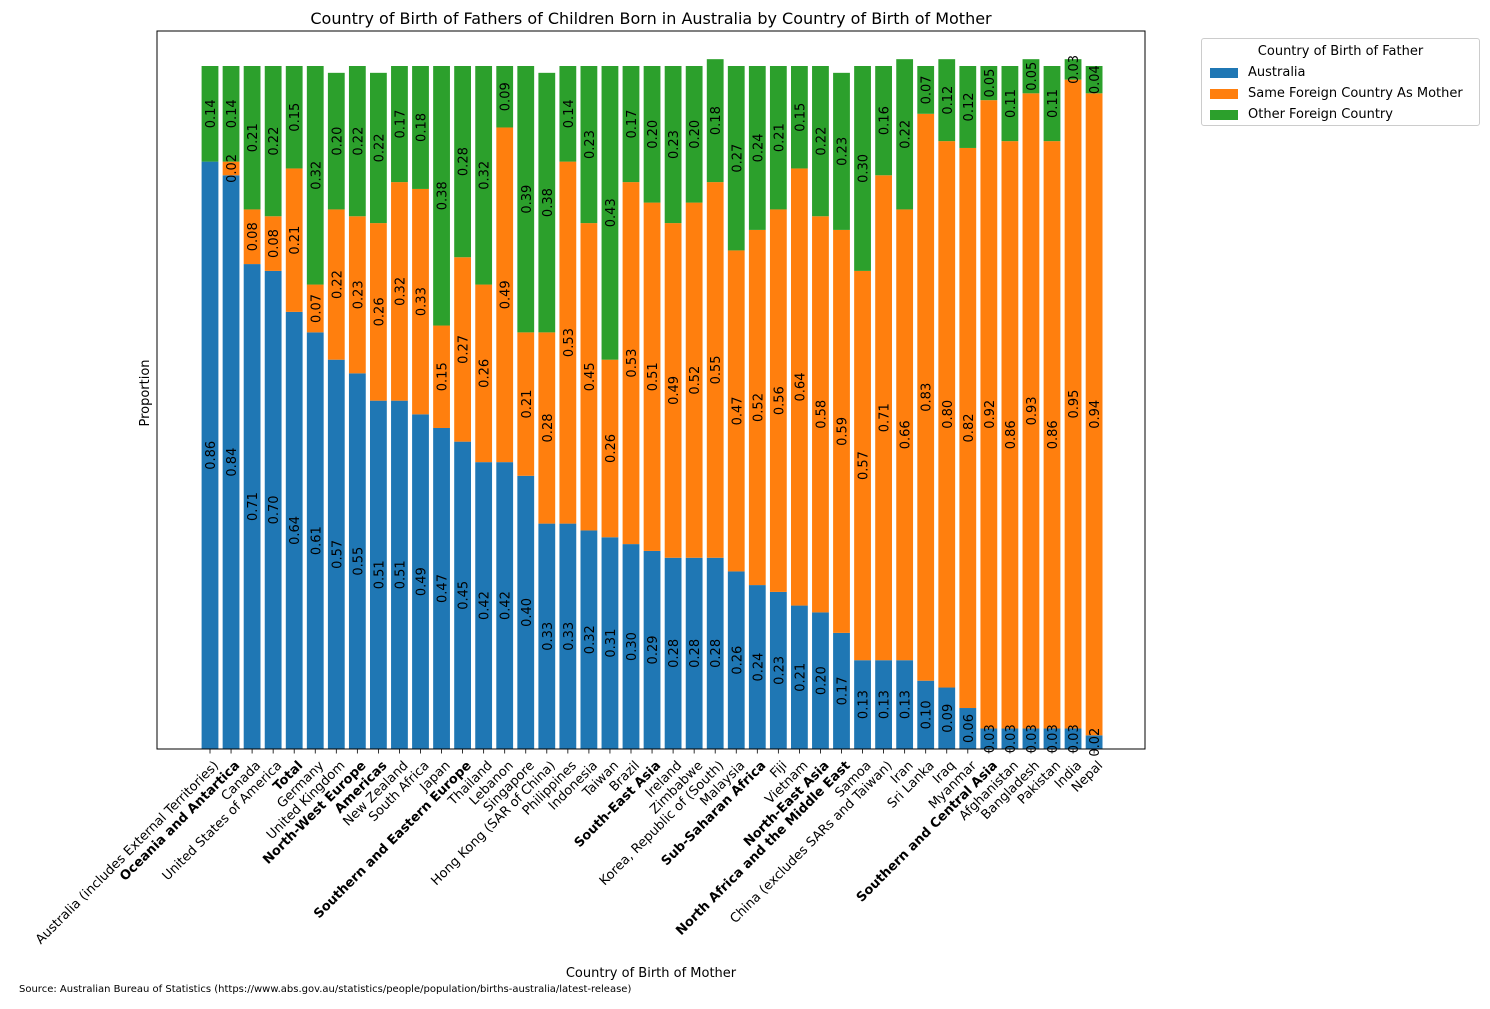 This screenshot has width=1490, height=1009. Describe the element at coordinates (1340, 114) in the screenshot. I see `legend-item-other-foreign-country: Other Foreign Country` at that location.